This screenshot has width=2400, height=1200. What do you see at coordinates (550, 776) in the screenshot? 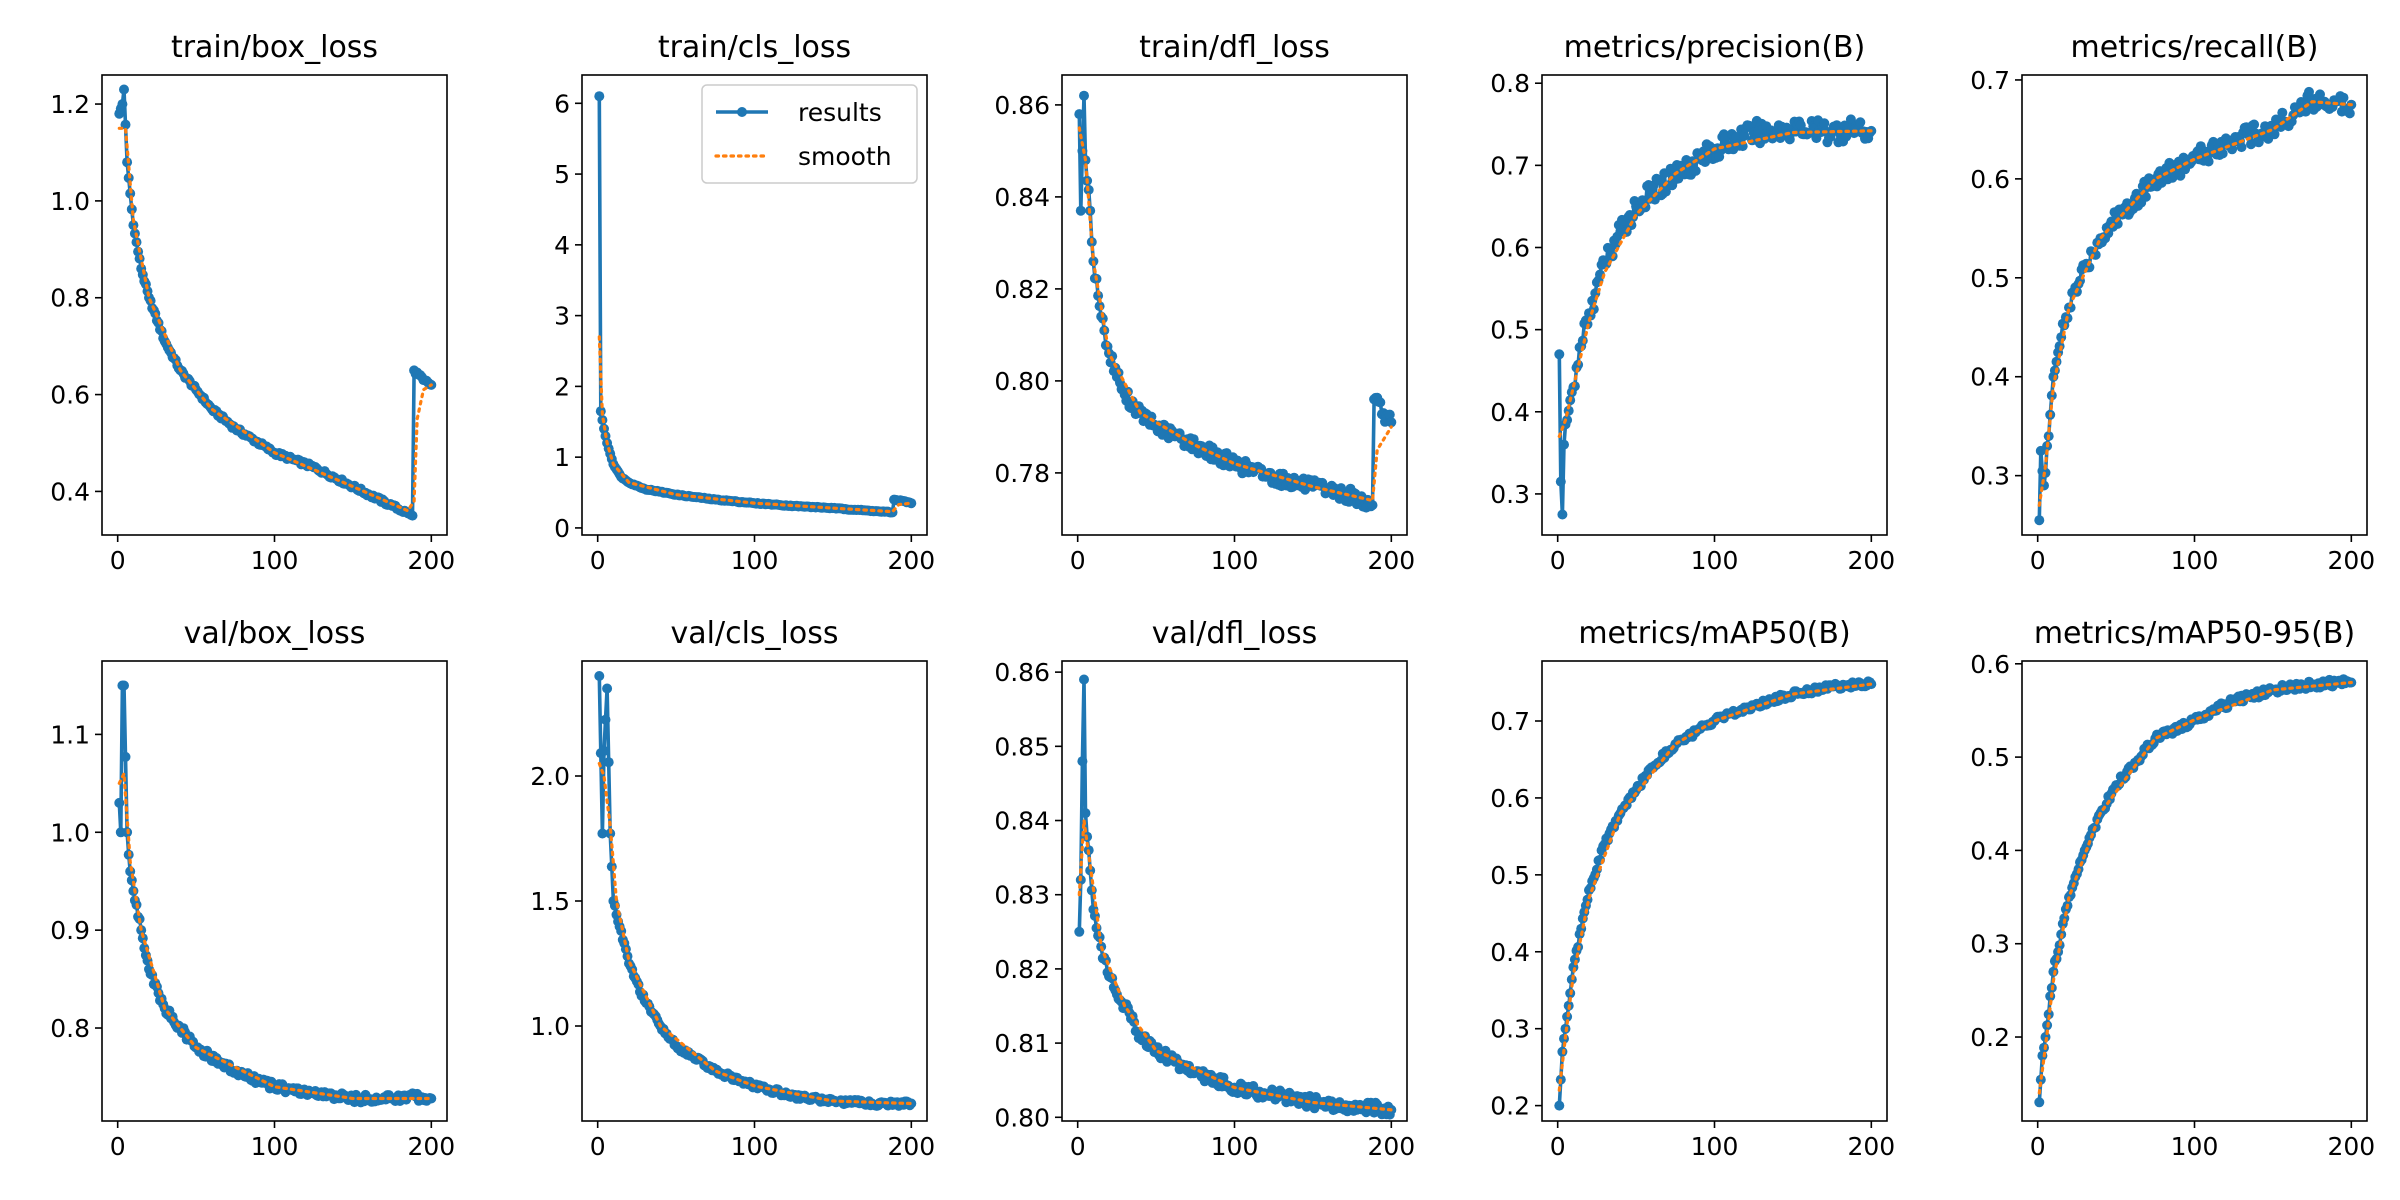
I see `y-tick-label: 2.0` at bounding box center [550, 776].